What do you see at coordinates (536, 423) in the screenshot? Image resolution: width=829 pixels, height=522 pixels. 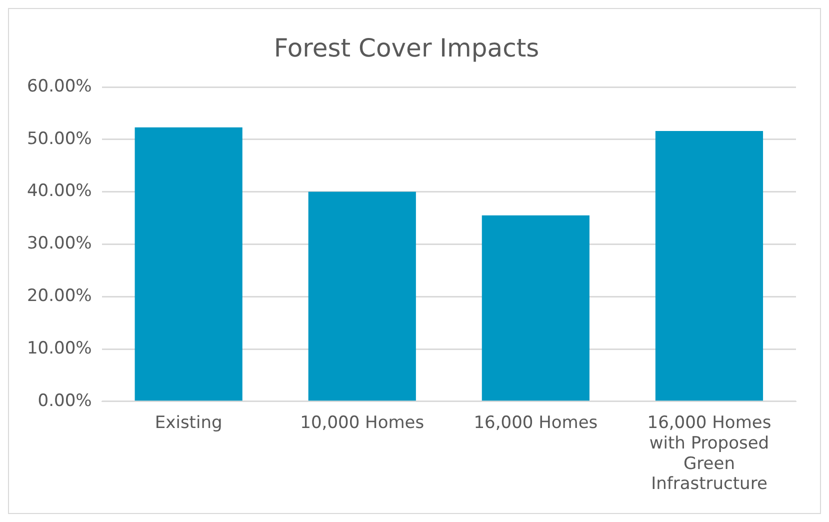 I see `x-tick-label: 16,000 Homes` at bounding box center [536, 423].